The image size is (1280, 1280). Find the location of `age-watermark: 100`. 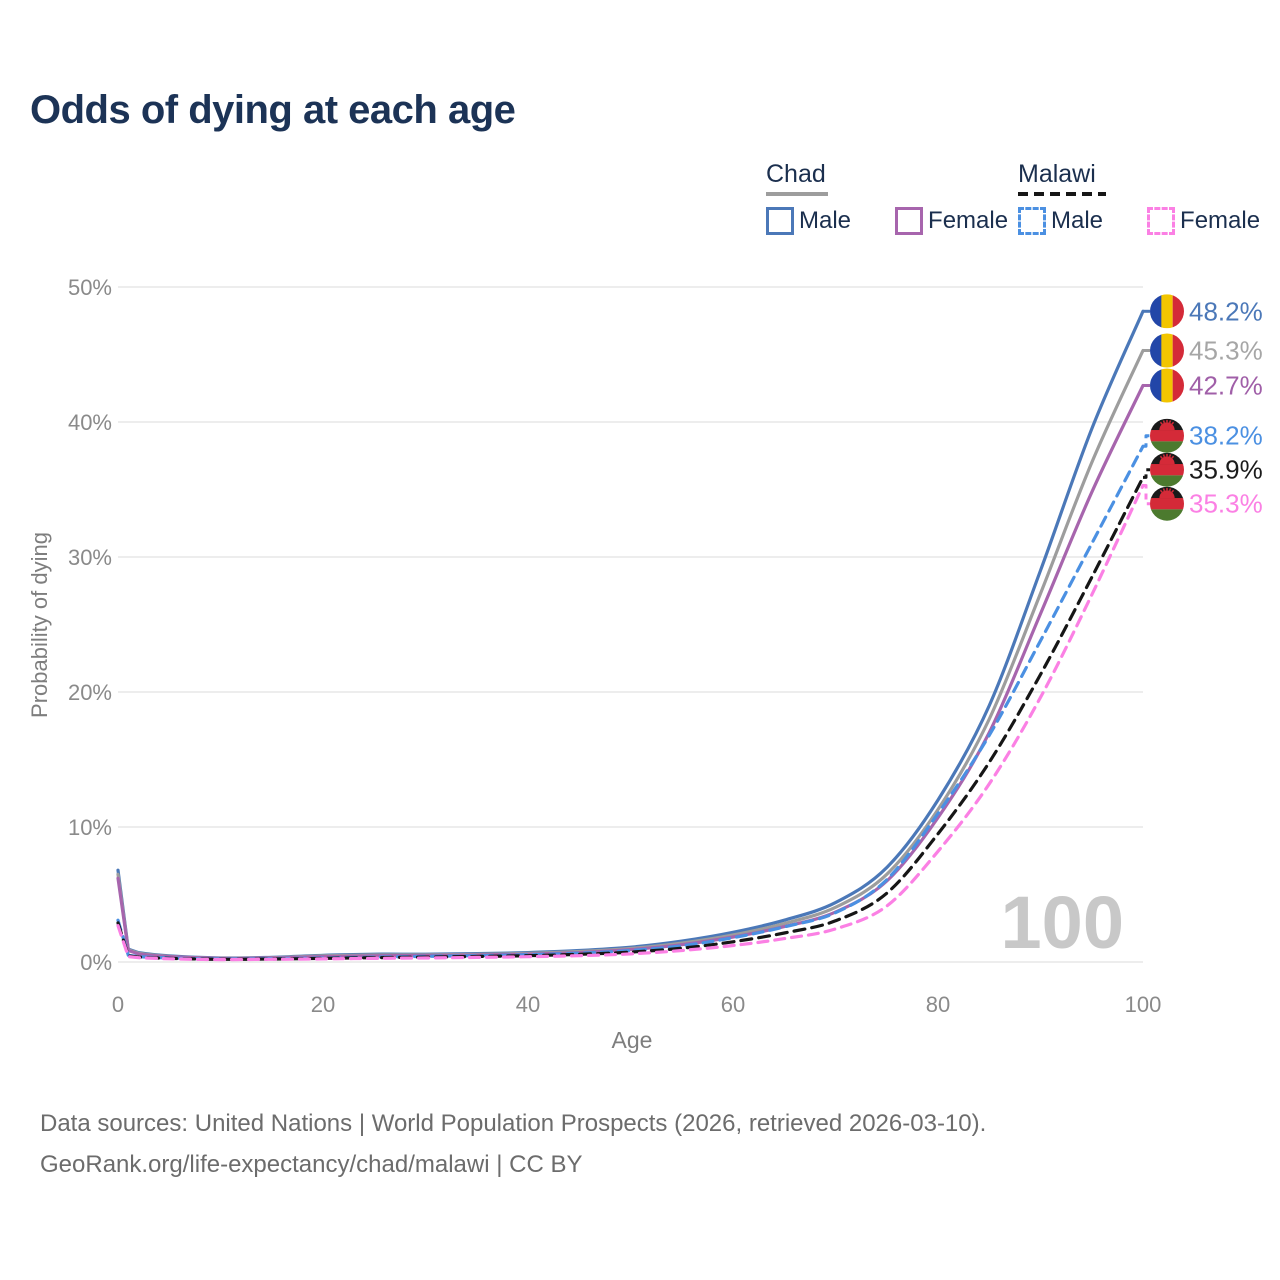

age-watermark: 100 is located at coordinates (1062, 922).